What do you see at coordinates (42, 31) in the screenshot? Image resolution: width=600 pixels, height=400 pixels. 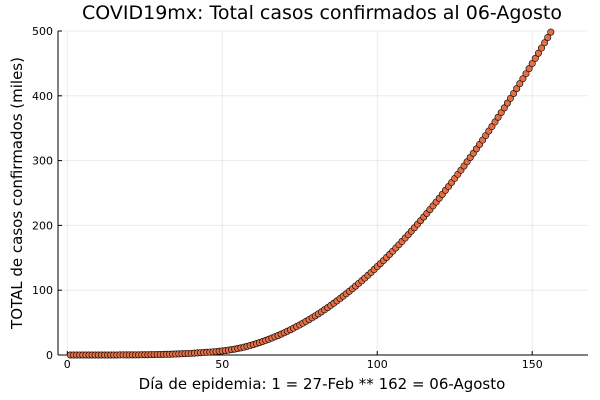 I see `y-tick-label: 500` at bounding box center [42, 31].